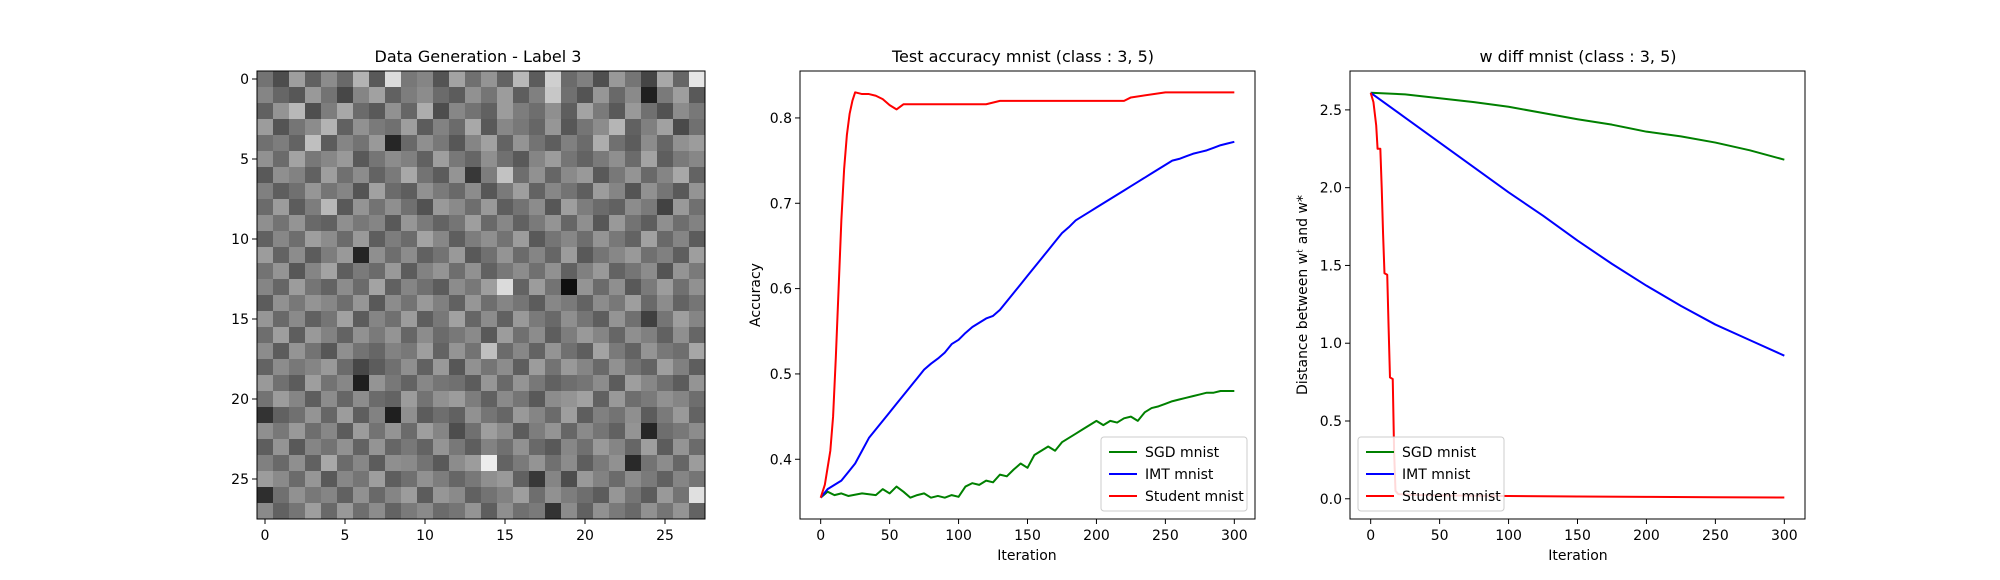  Describe the element at coordinates (1577, 224) in the screenshot. I see `series-line-imt` at that location.